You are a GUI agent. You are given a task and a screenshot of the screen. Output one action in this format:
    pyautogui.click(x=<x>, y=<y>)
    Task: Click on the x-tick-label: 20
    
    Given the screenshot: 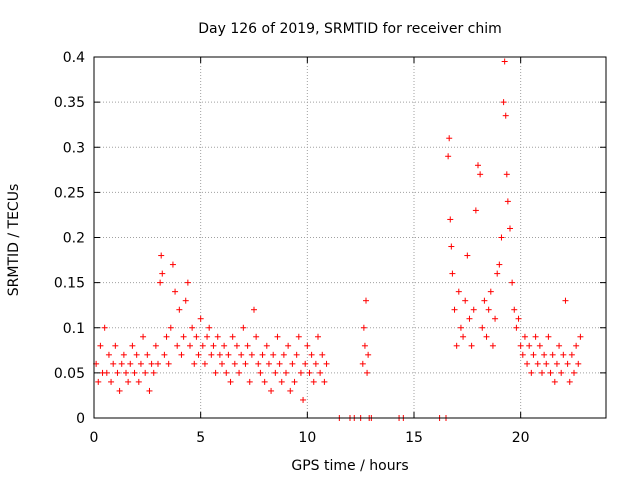 What is the action you would take?
    pyautogui.click(x=521, y=438)
    